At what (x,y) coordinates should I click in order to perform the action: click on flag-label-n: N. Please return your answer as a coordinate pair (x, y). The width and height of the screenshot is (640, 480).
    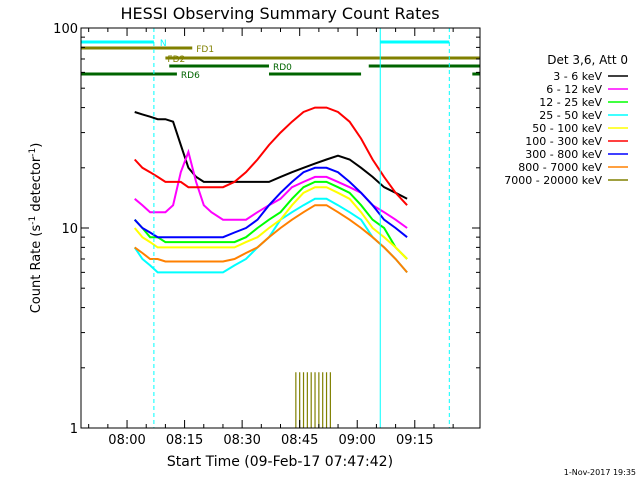
    Looking at the image, I should click on (163, 44).